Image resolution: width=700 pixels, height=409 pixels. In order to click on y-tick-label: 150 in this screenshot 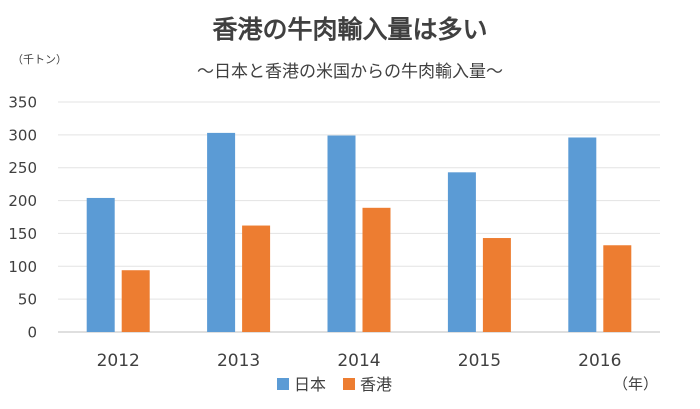, I will do `click(22, 234)`.